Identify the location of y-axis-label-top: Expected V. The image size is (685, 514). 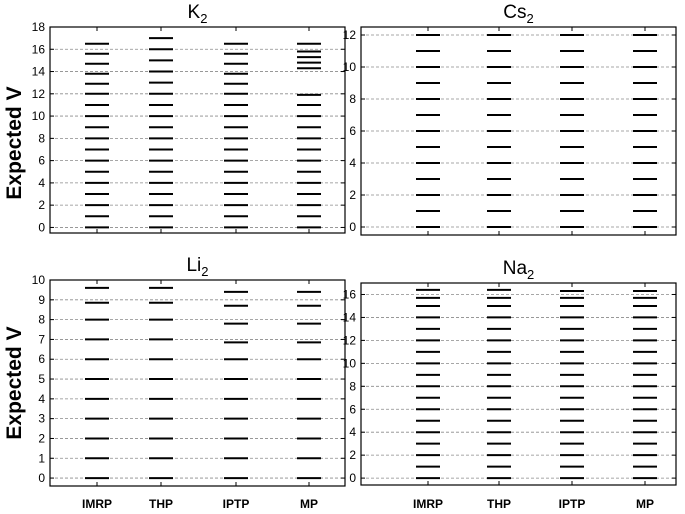
(14, 142).